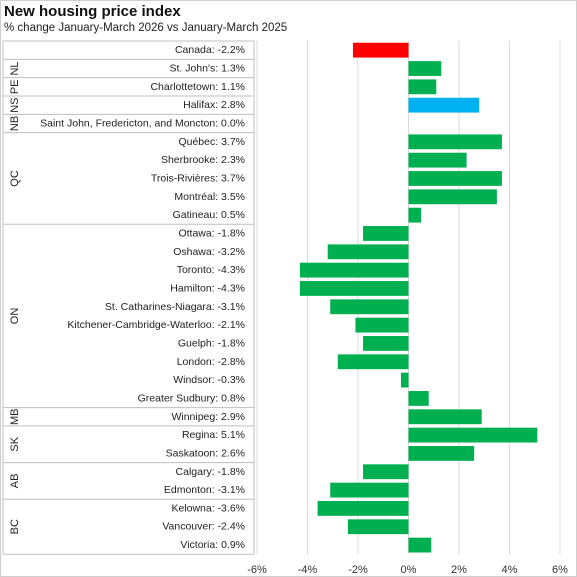 The height and width of the screenshot is (577, 577). What do you see at coordinates (15, 417) in the screenshot?
I see `province-label: MB` at bounding box center [15, 417].